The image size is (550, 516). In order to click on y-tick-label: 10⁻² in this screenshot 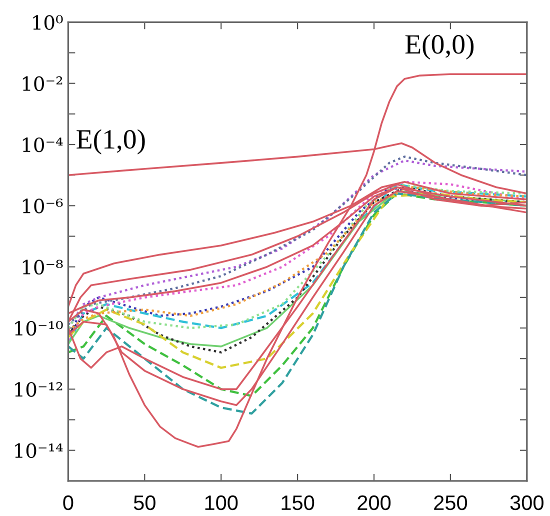, I will do `click(42, 84)`.